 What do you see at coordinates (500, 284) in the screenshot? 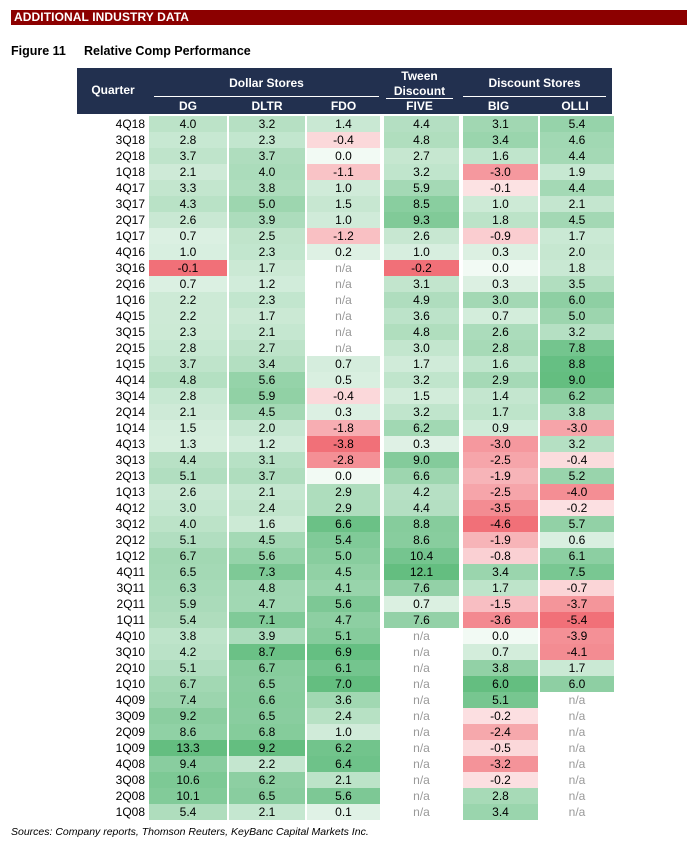
I see `cell-big: 0.3` at bounding box center [500, 284].